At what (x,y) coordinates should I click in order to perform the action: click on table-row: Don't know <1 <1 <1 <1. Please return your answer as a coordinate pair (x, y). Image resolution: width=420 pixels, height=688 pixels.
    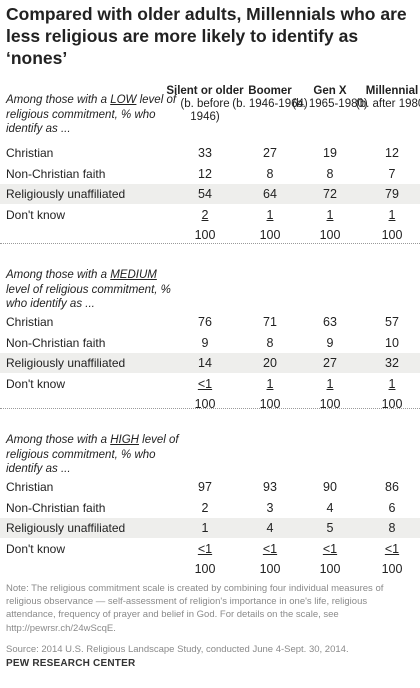
    Looking at the image, I should click on (210, 549).